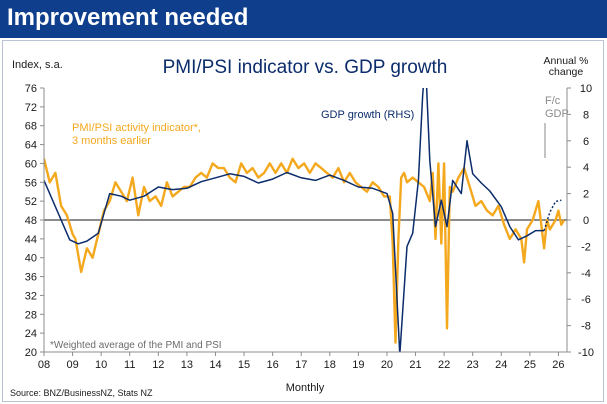  What do you see at coordinates (444, 365) in the screenshot?
I see `x-tick-label: 22` at bounding box center [444, 365].